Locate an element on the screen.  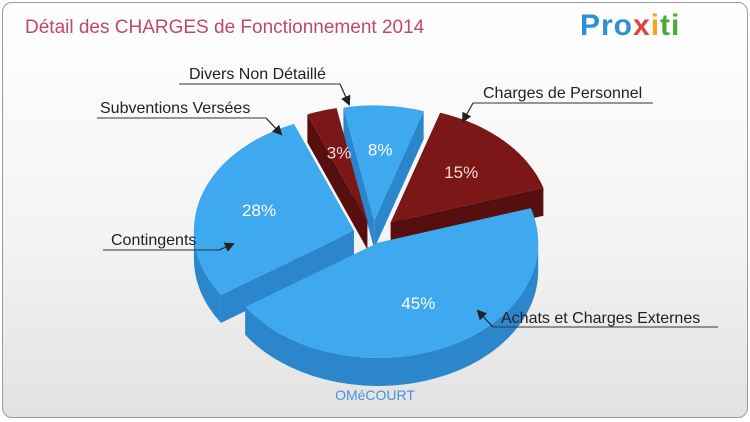
proxiti-logo: Proxiti is located at coordinates (630, 26).